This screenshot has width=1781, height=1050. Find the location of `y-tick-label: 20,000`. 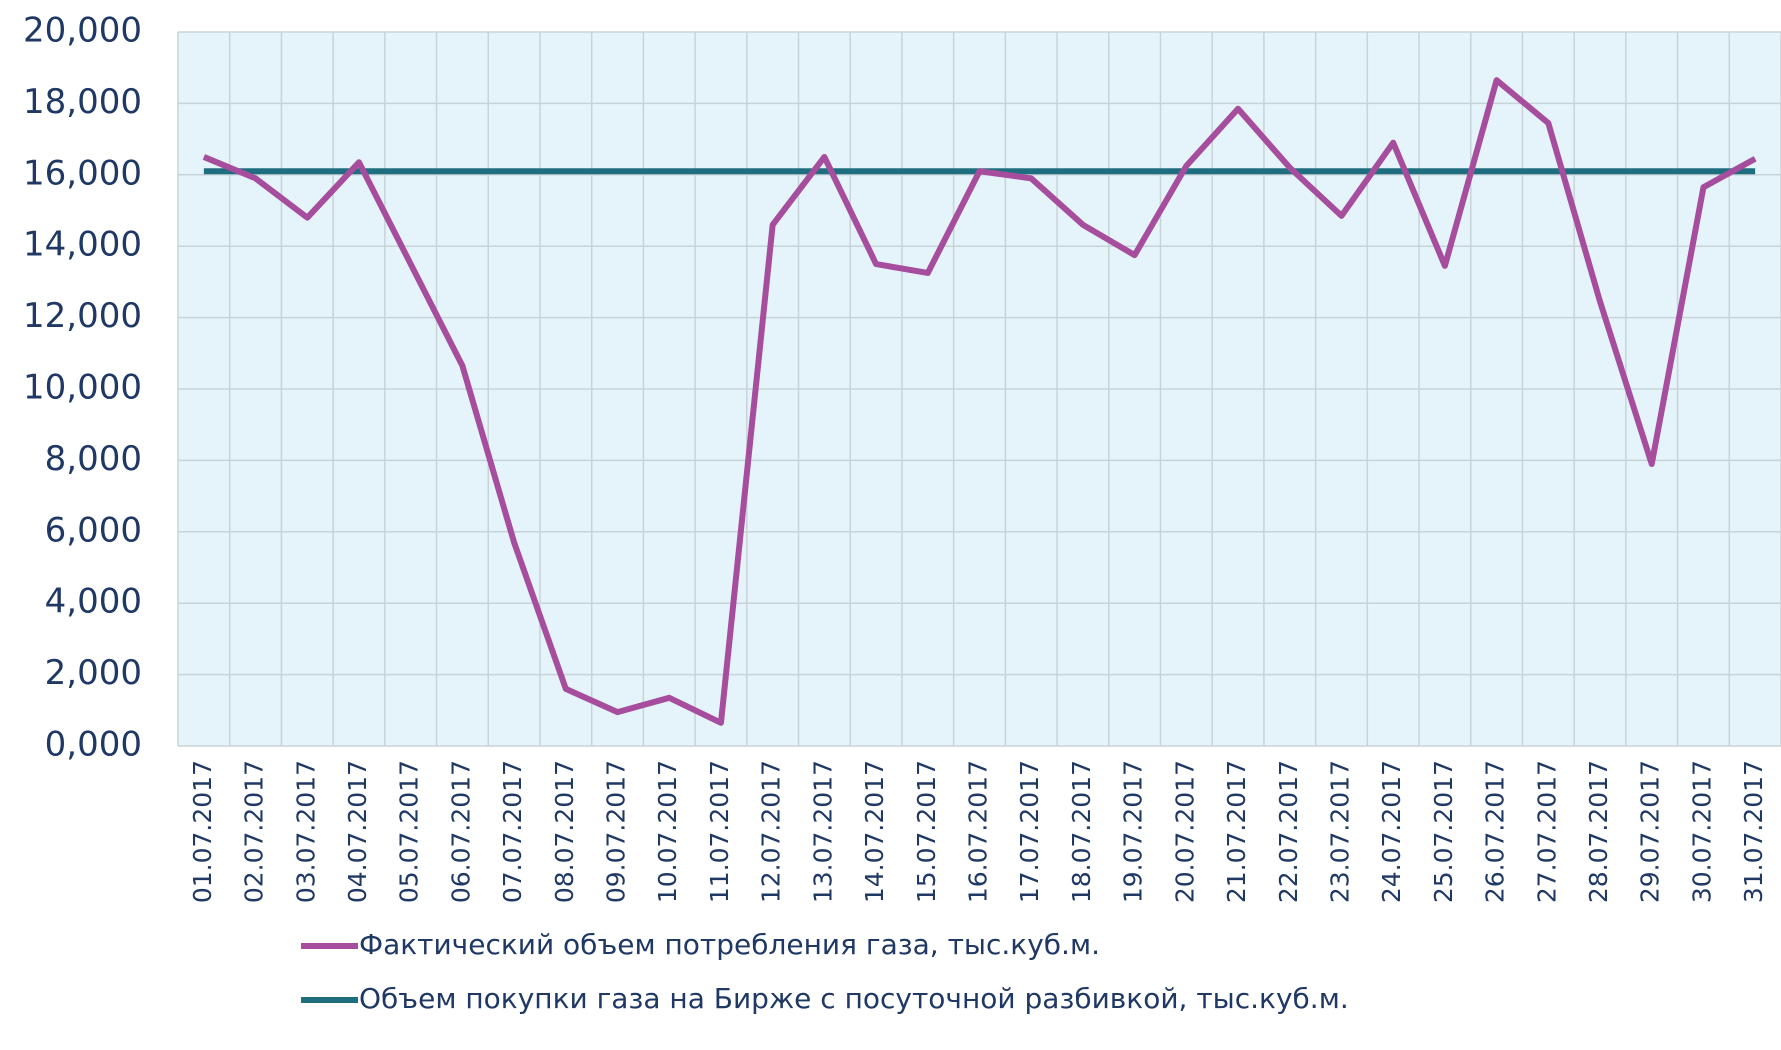

y-tick-label: 20,000 is located at coordinates (82, 31).